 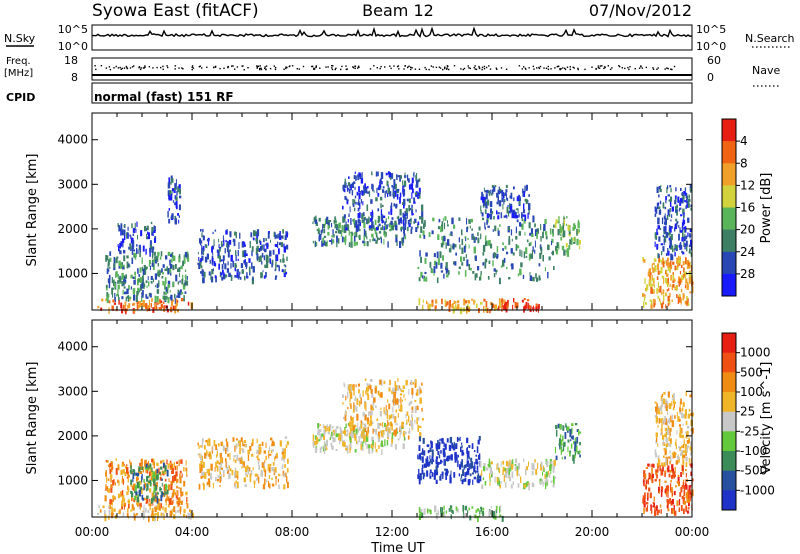 What do you see at coordinates (766, 418) in the screenshot?
I see `velocity-colorbar-label: Velocity [m s^-1]` at bounding box center [766, 418].